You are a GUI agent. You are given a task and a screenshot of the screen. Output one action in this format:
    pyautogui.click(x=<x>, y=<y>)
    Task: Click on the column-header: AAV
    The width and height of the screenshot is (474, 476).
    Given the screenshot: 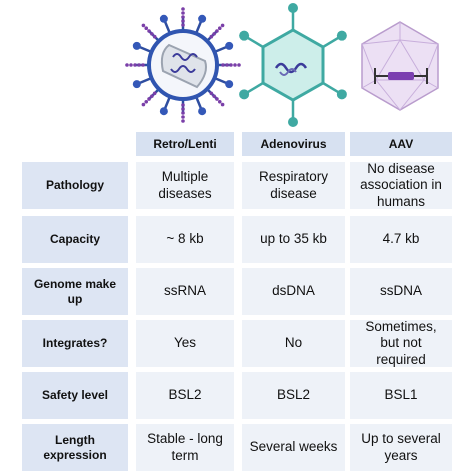 What is the action you would take?
    pyautogui.click(x=401, y=144)
    